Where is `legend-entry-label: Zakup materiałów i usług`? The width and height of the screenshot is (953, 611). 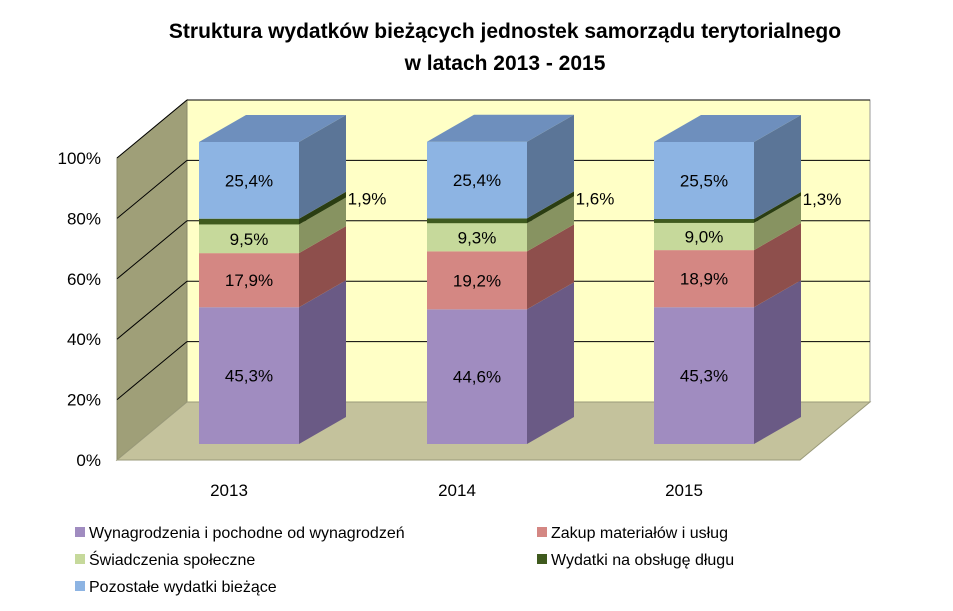 legend-entry-label: Zakup materiałów i usług is located at coordinates (639, 533).